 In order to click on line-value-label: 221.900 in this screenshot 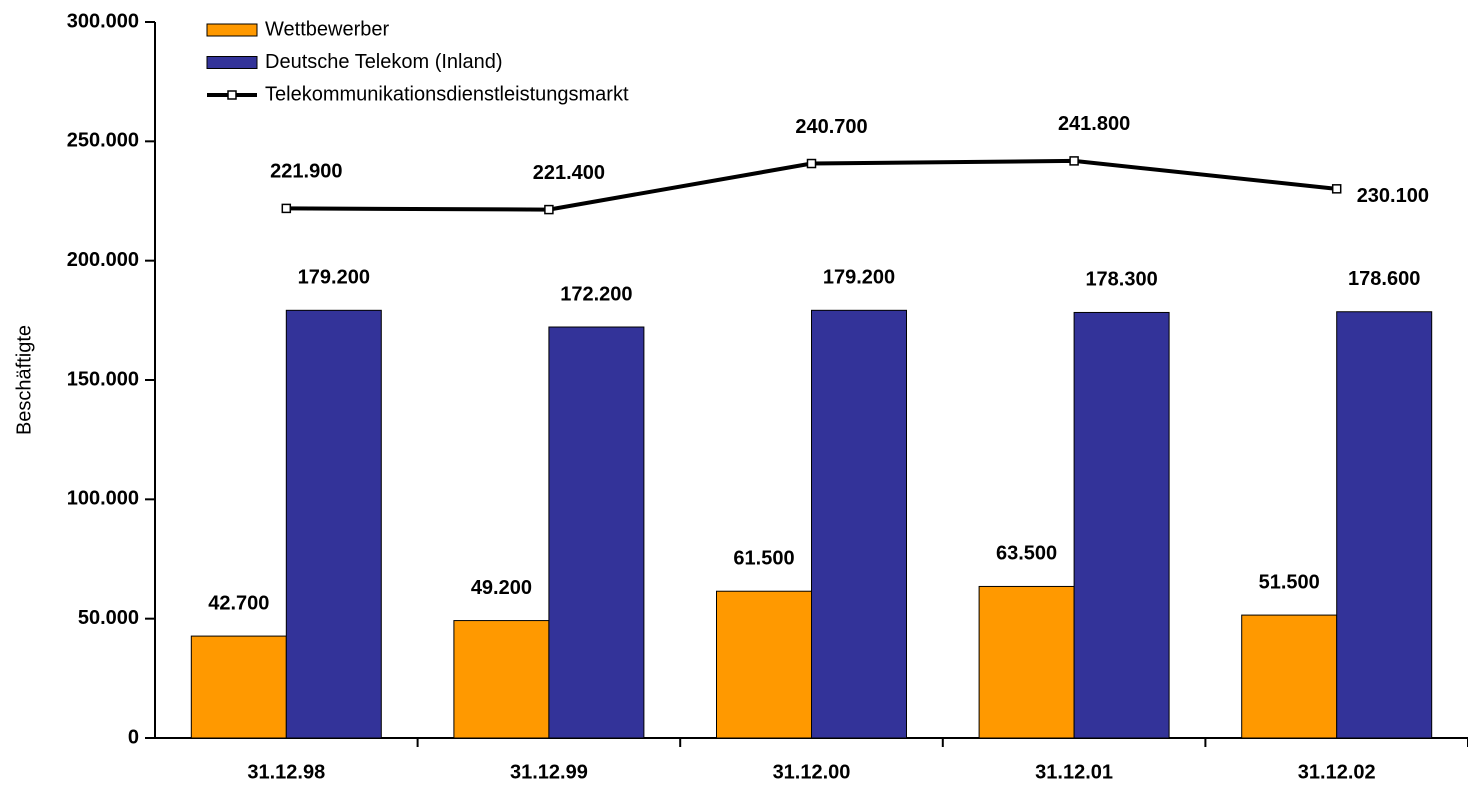, I will do `click(306, 172)`.